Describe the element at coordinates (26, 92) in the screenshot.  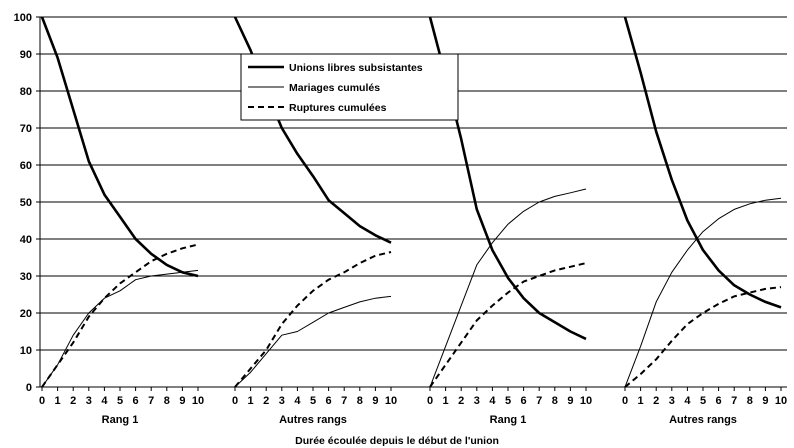
I see `y-tick-label: 80` at that location.